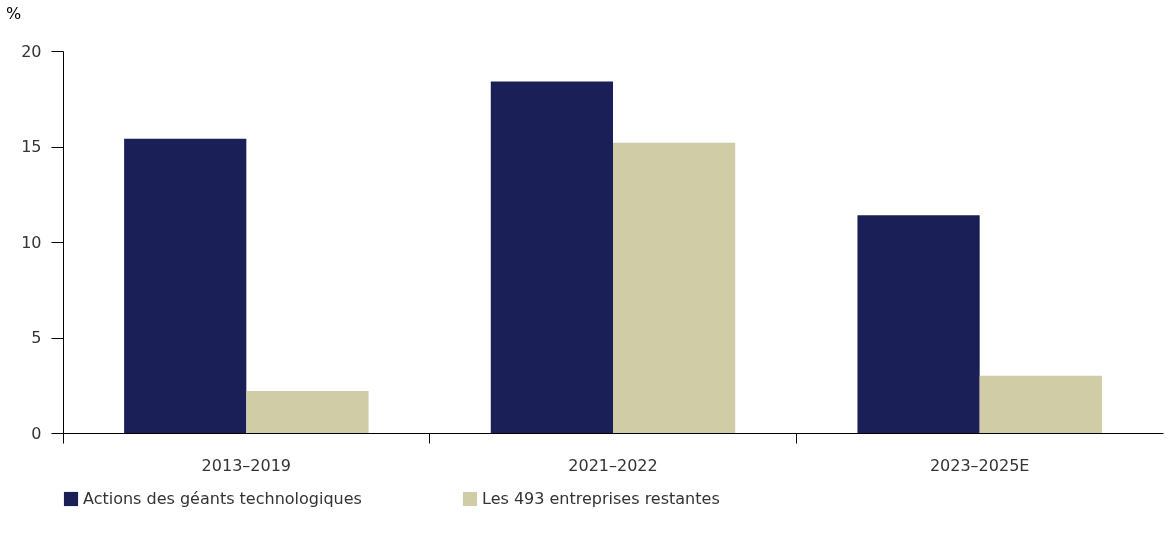 The image size is (1174, 547). Describe the element at coordinates (613, 465) in the screenshot. I see `x-tick-label: 2021–2022` at that location.